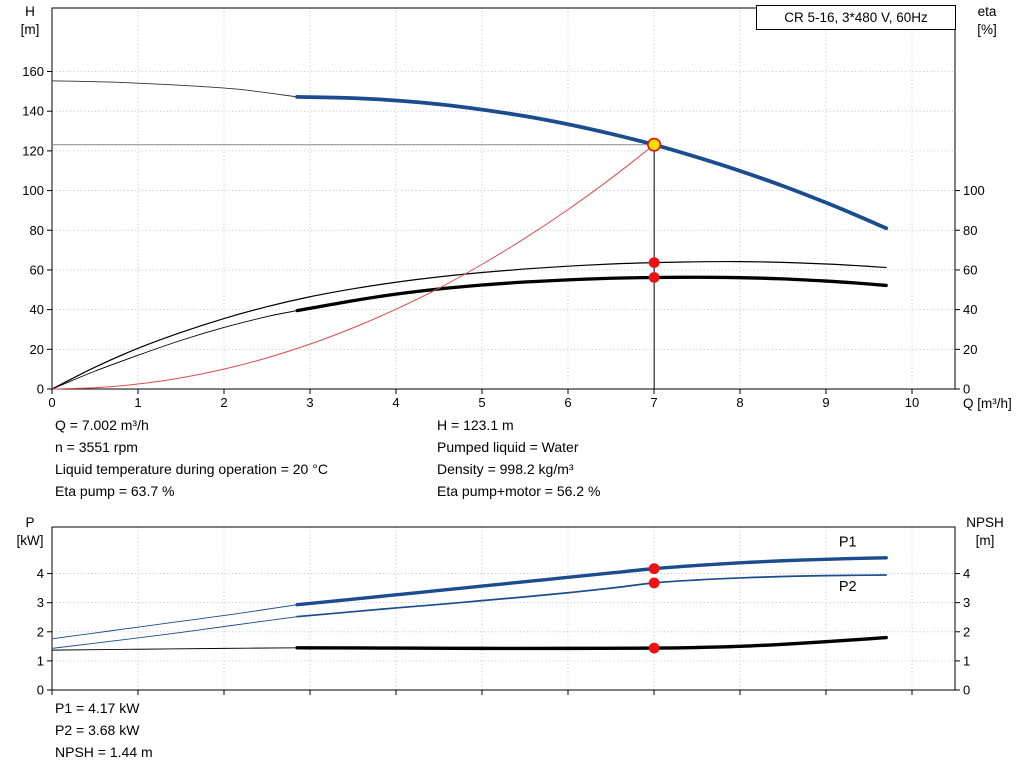 This screenshot has height=781, width=1024. I want to click on left-tick-label: 120, so click(33, 150).